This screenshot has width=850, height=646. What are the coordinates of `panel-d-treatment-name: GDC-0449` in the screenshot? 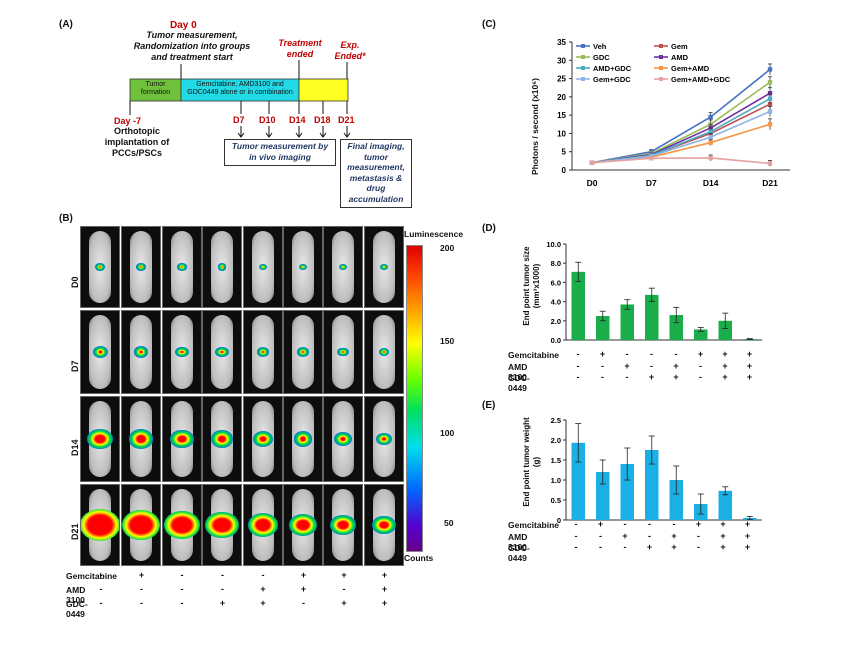 It's located at (519, 383).